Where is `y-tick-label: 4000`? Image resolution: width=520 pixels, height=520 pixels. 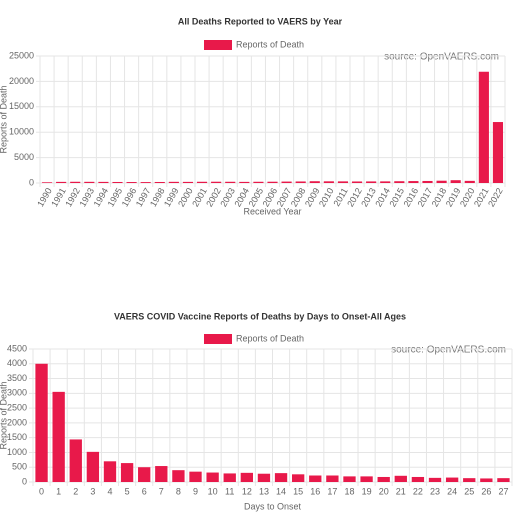
y-tick-label: 4000 is located at coordinates (17, 363).